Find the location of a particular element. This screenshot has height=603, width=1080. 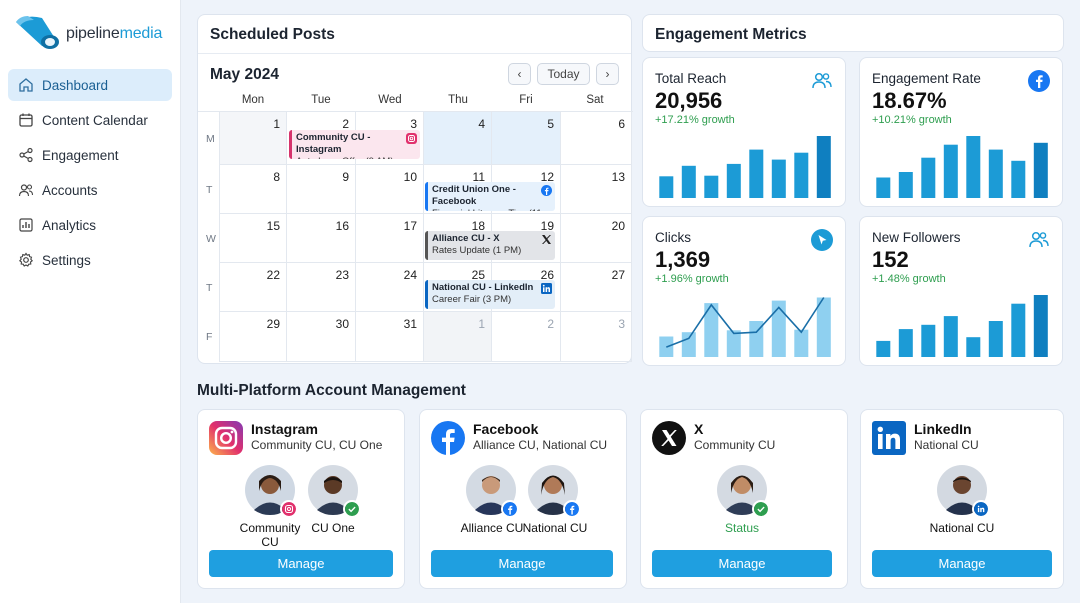

sidebar-item-settings: Settings is located at coordinates (90, 260).